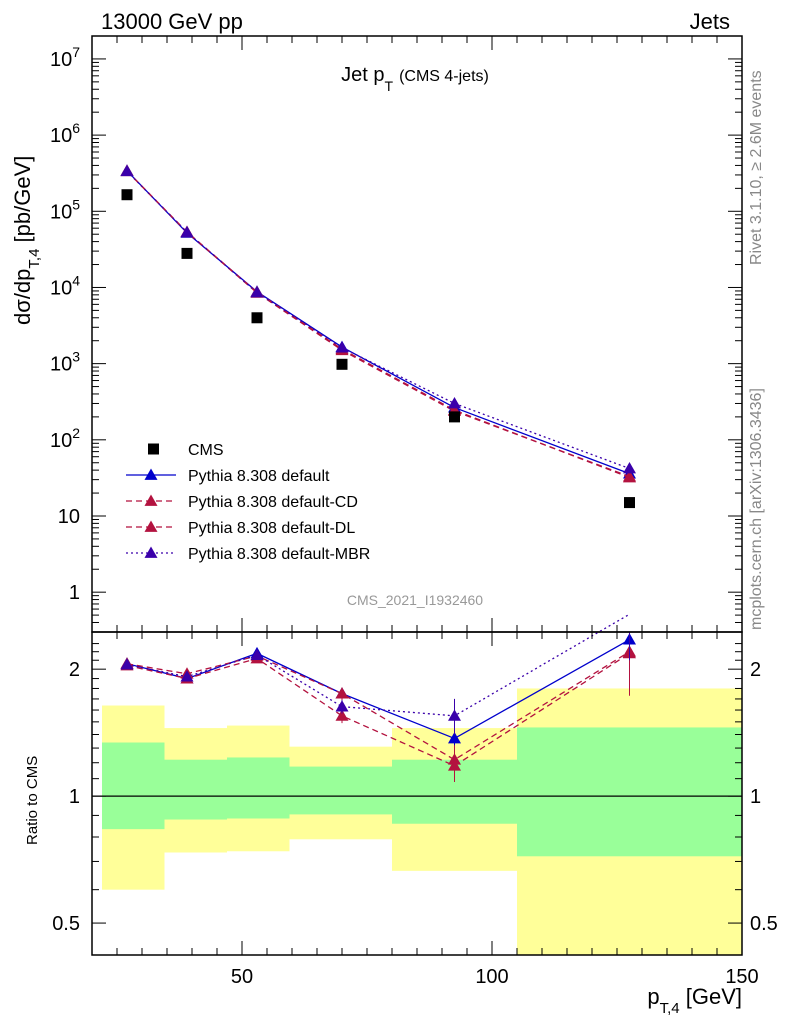 The width and height of the screenshot is (786, 1024). I want to click on tick-exponent: 7, so click(76, 52).